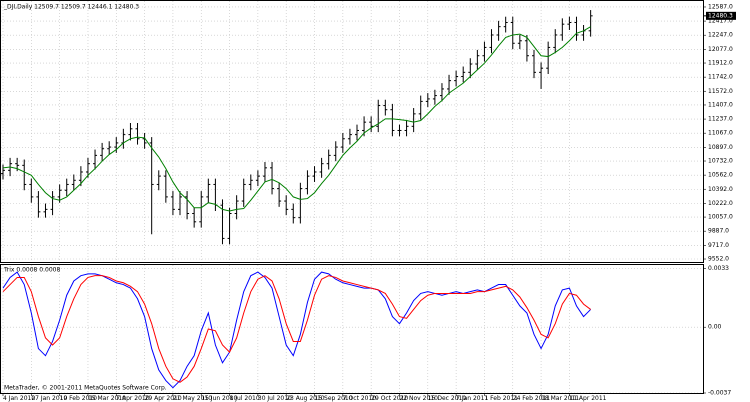 The width and height of the screenshot is (750, 402). What do you see at coordinates (720, 49) in the screenshot?
I see `y-tick-label: 12077.0` at bounding box center [720, 49].